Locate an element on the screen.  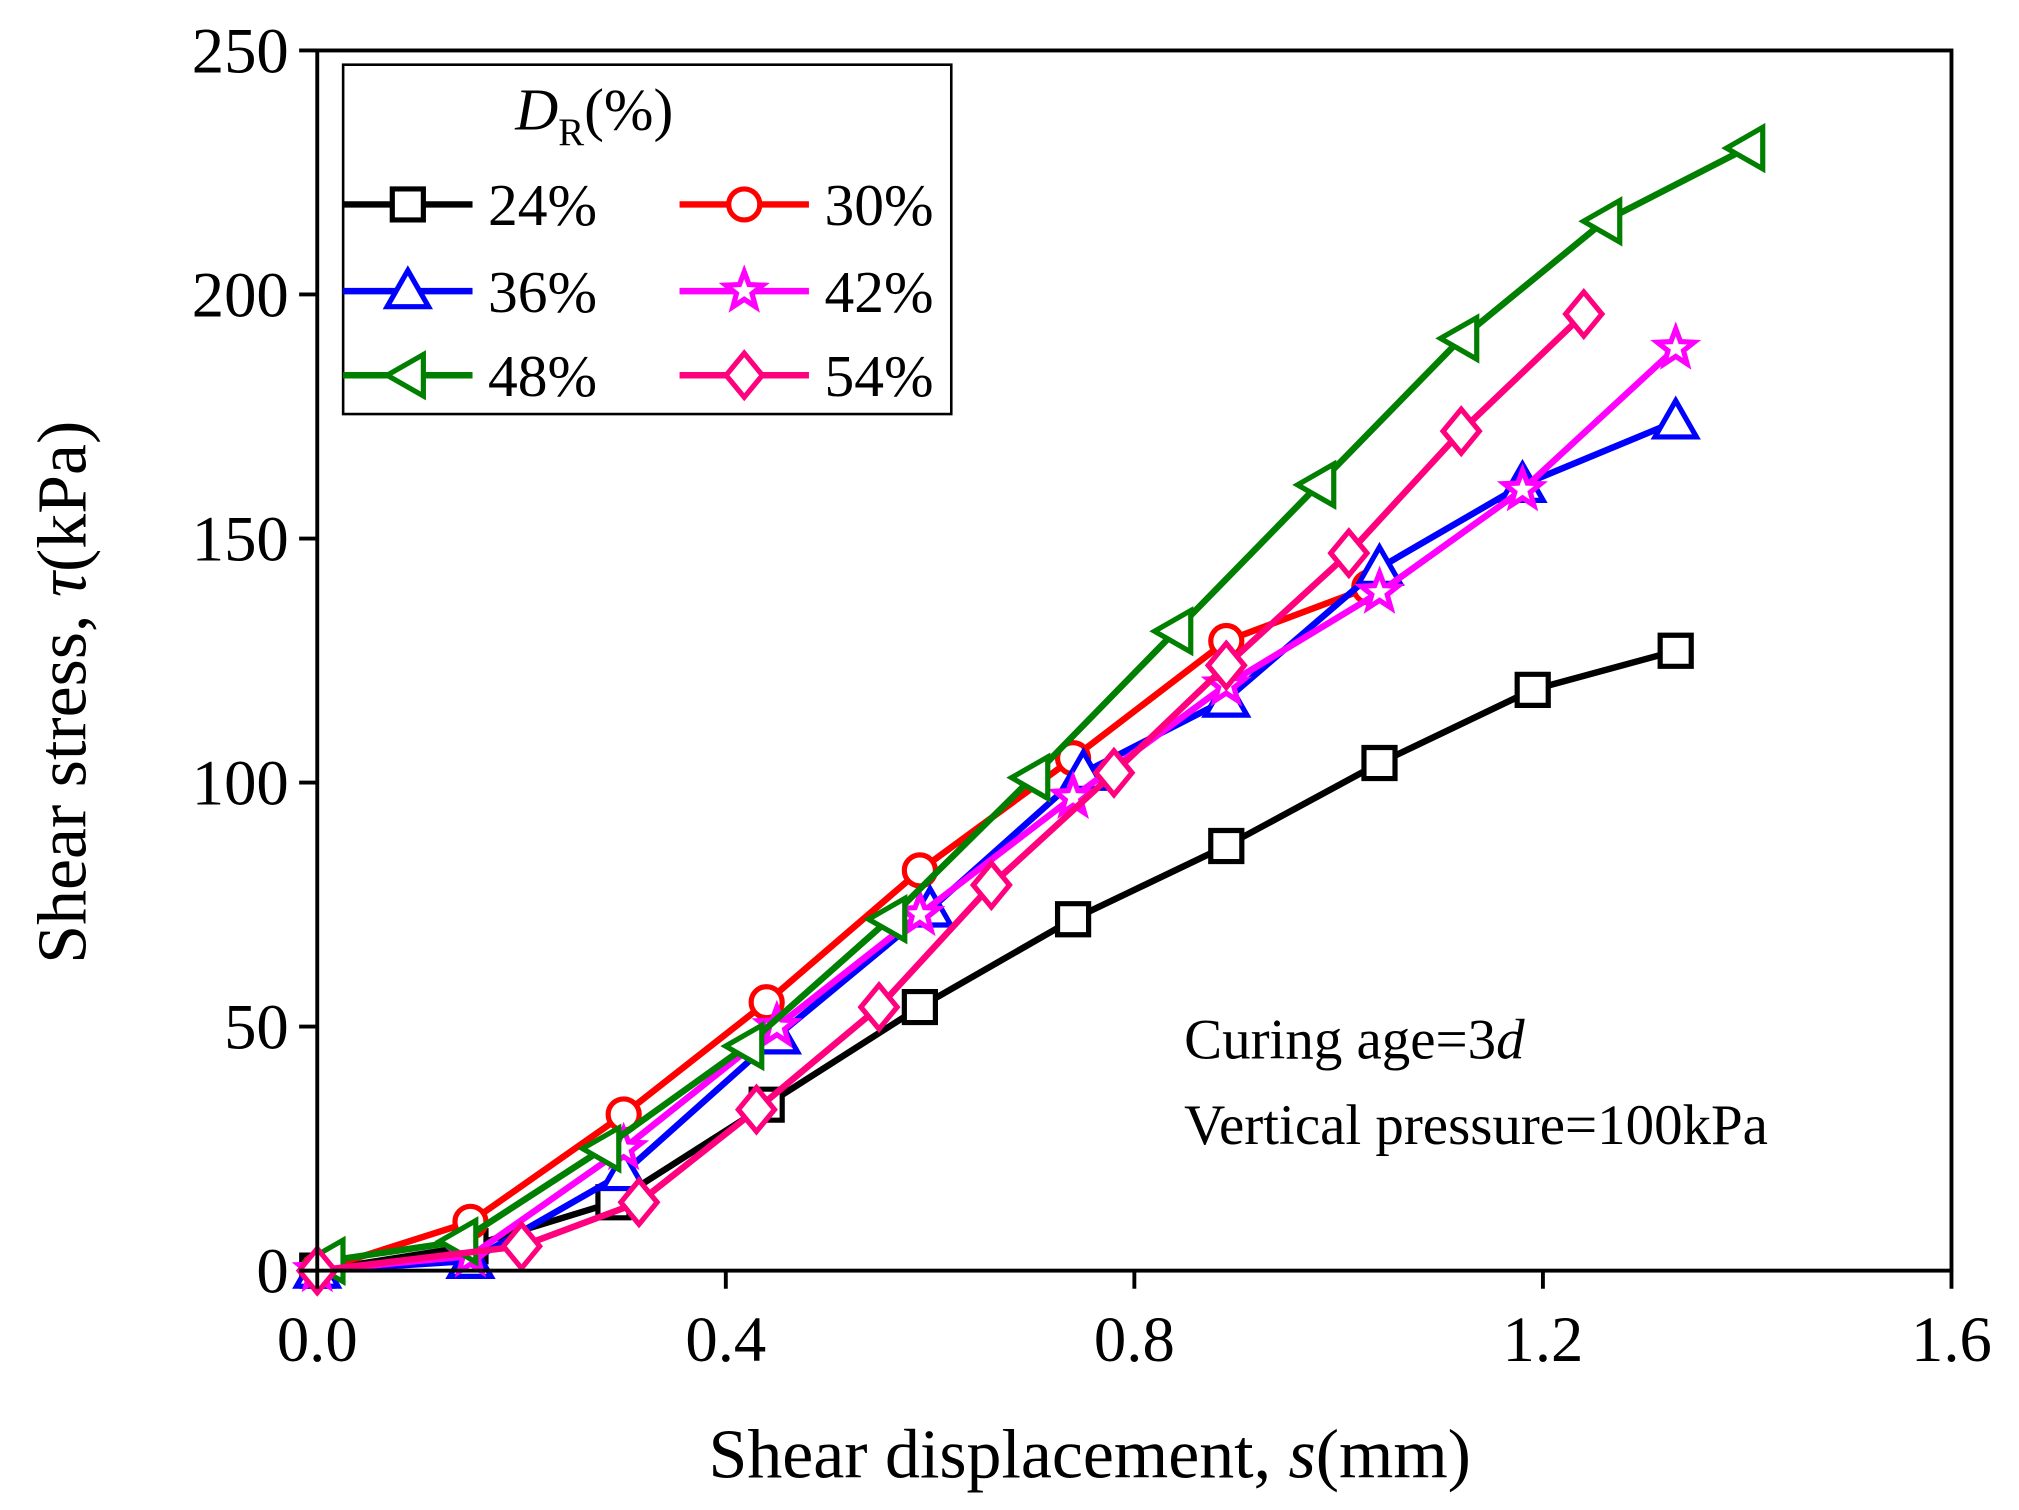
legend-item: 30% is located at coordinates (806, 205).